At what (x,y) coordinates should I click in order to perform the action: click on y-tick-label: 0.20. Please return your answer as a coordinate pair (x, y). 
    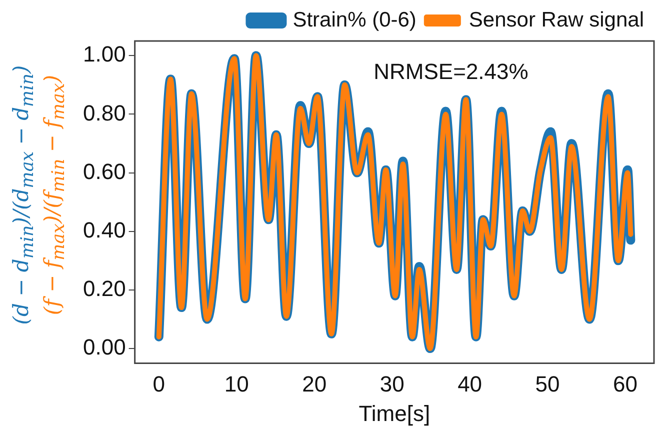
    Looking at the image, I should click on (104, 289).